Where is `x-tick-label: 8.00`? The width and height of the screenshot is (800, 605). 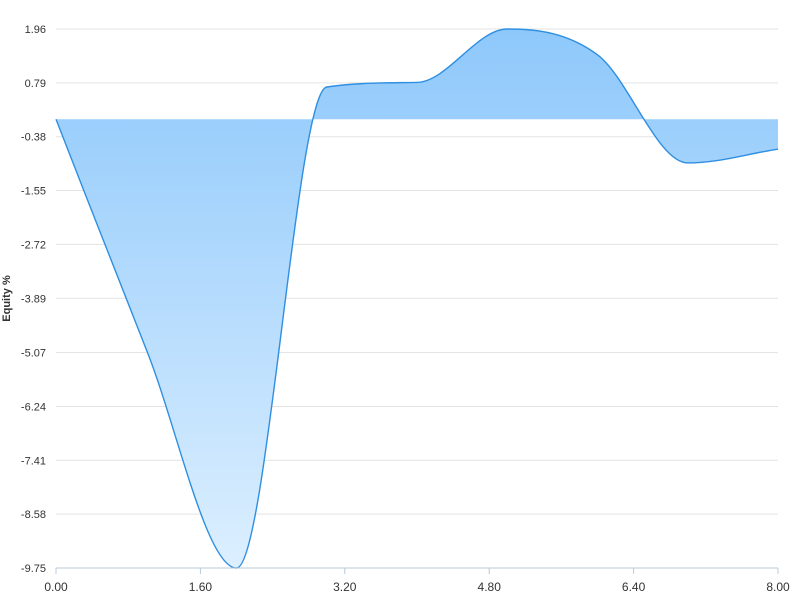 x-tick-label: 8.00 is located at coordinates (778, 587).